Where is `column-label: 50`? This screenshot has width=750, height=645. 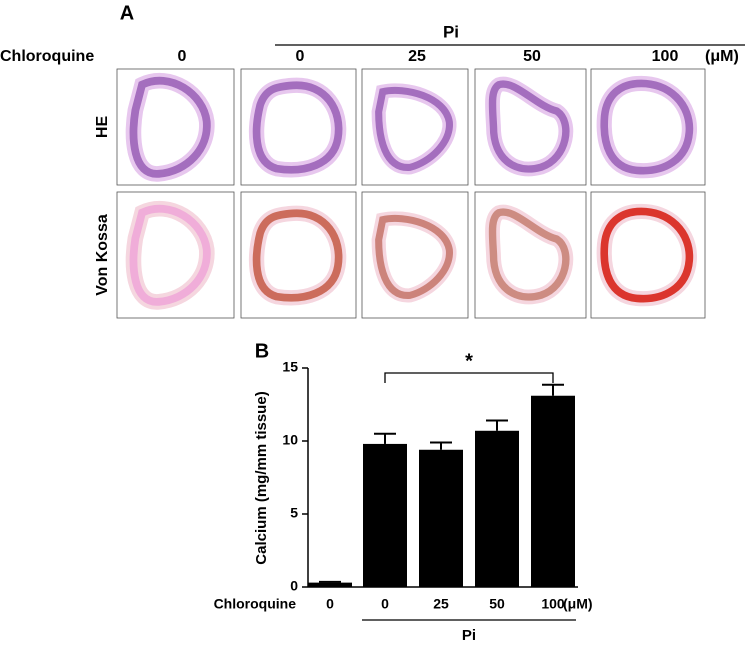
column-label: 50 is located at coordinates (532, 56).